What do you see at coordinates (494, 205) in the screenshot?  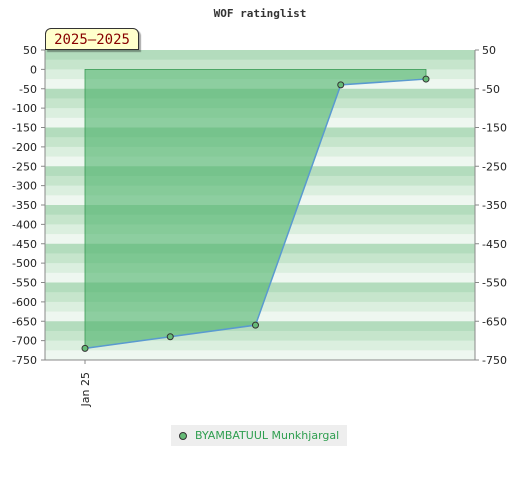 I see `y-tick-label-right: -350` at bounding box center [494, 205].